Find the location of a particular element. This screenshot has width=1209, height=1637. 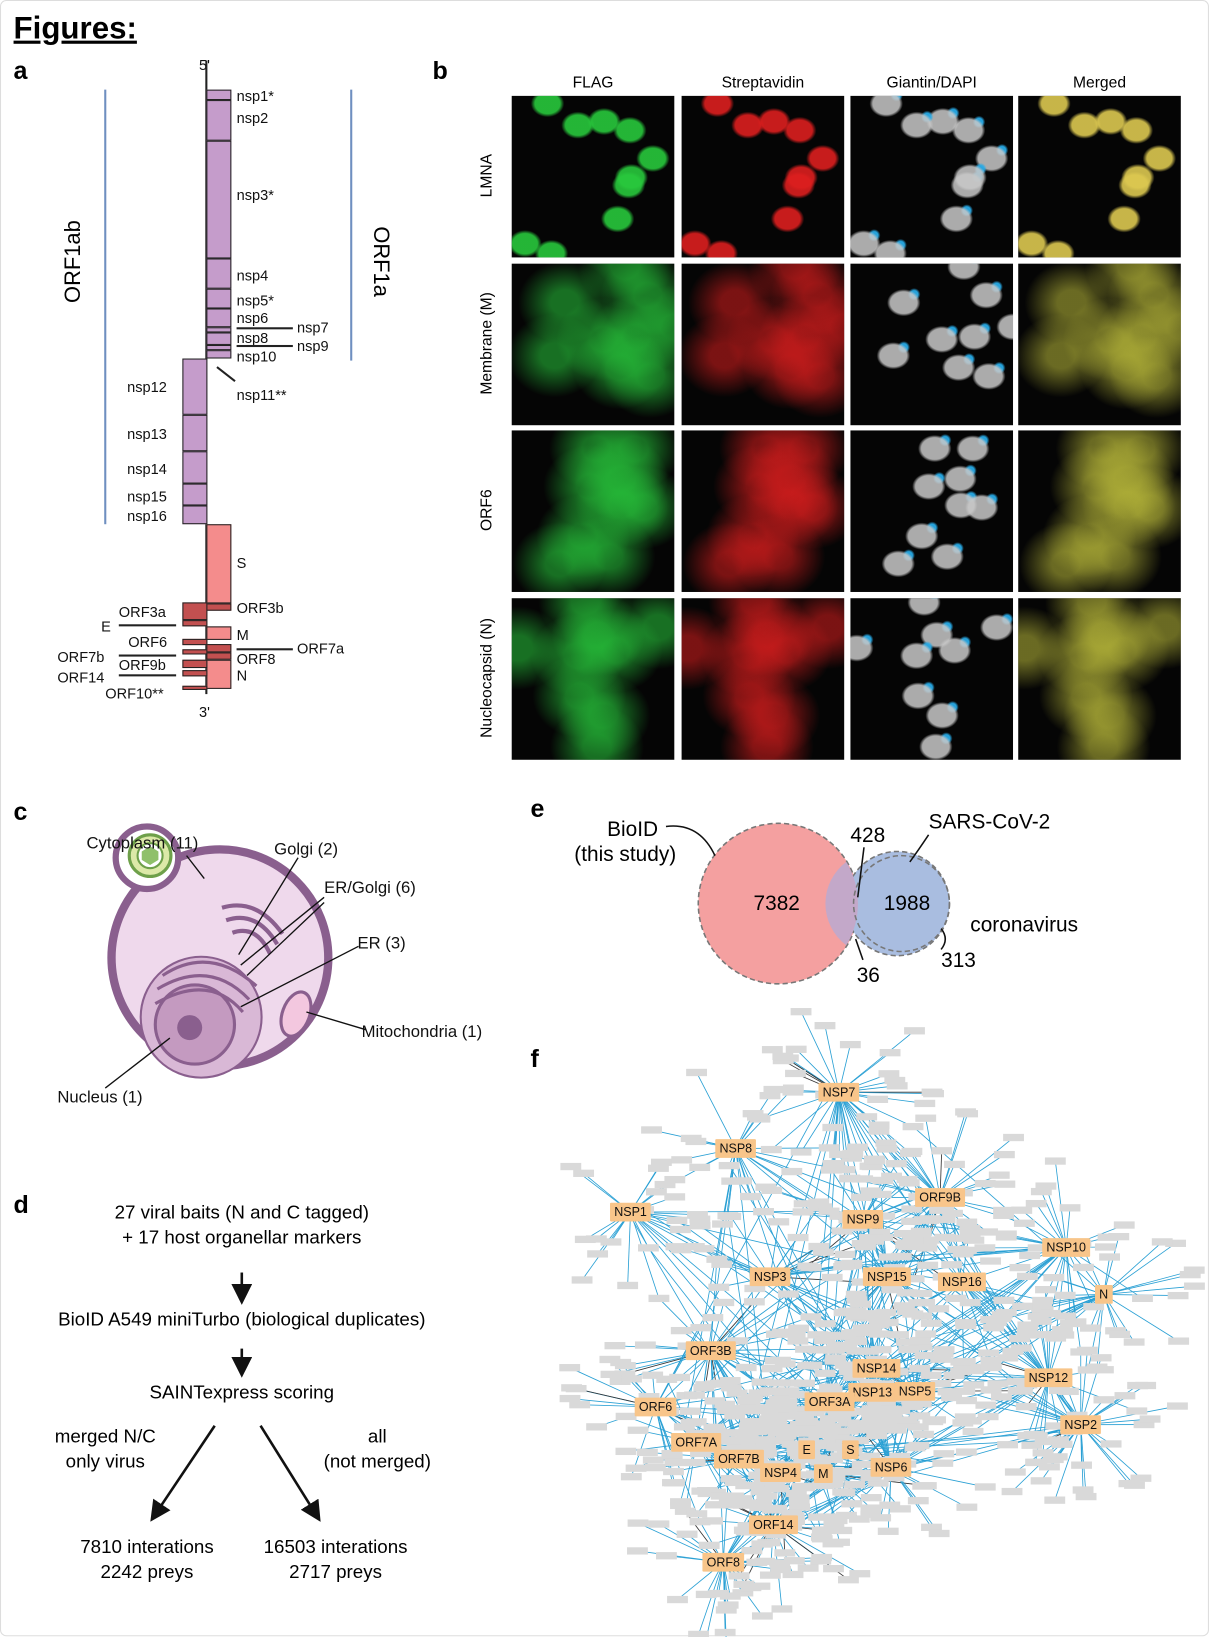

bait-node: NSP12 is located at coordinates (1048, 1377).